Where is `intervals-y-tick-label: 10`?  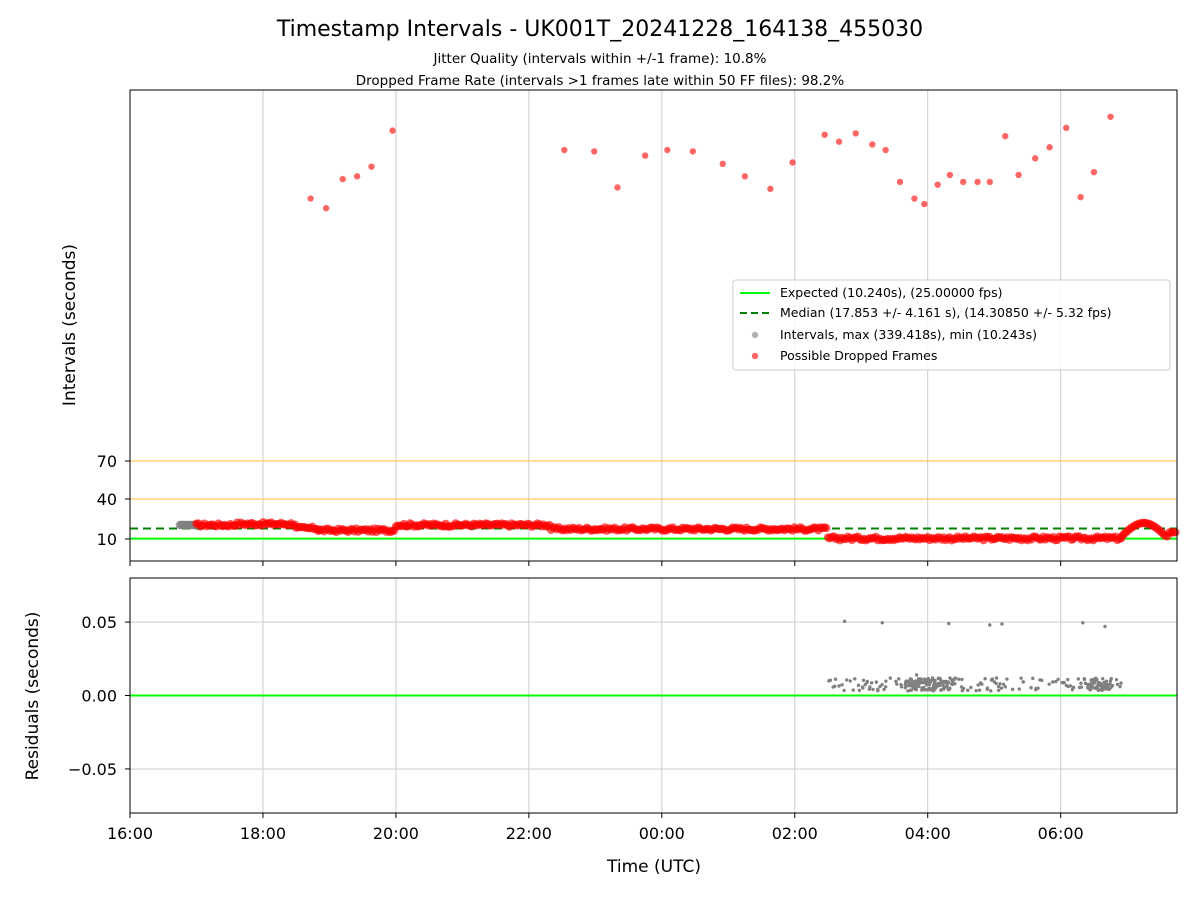
intervals-y-tick-label: 10 is located at coordinates (107, 539).